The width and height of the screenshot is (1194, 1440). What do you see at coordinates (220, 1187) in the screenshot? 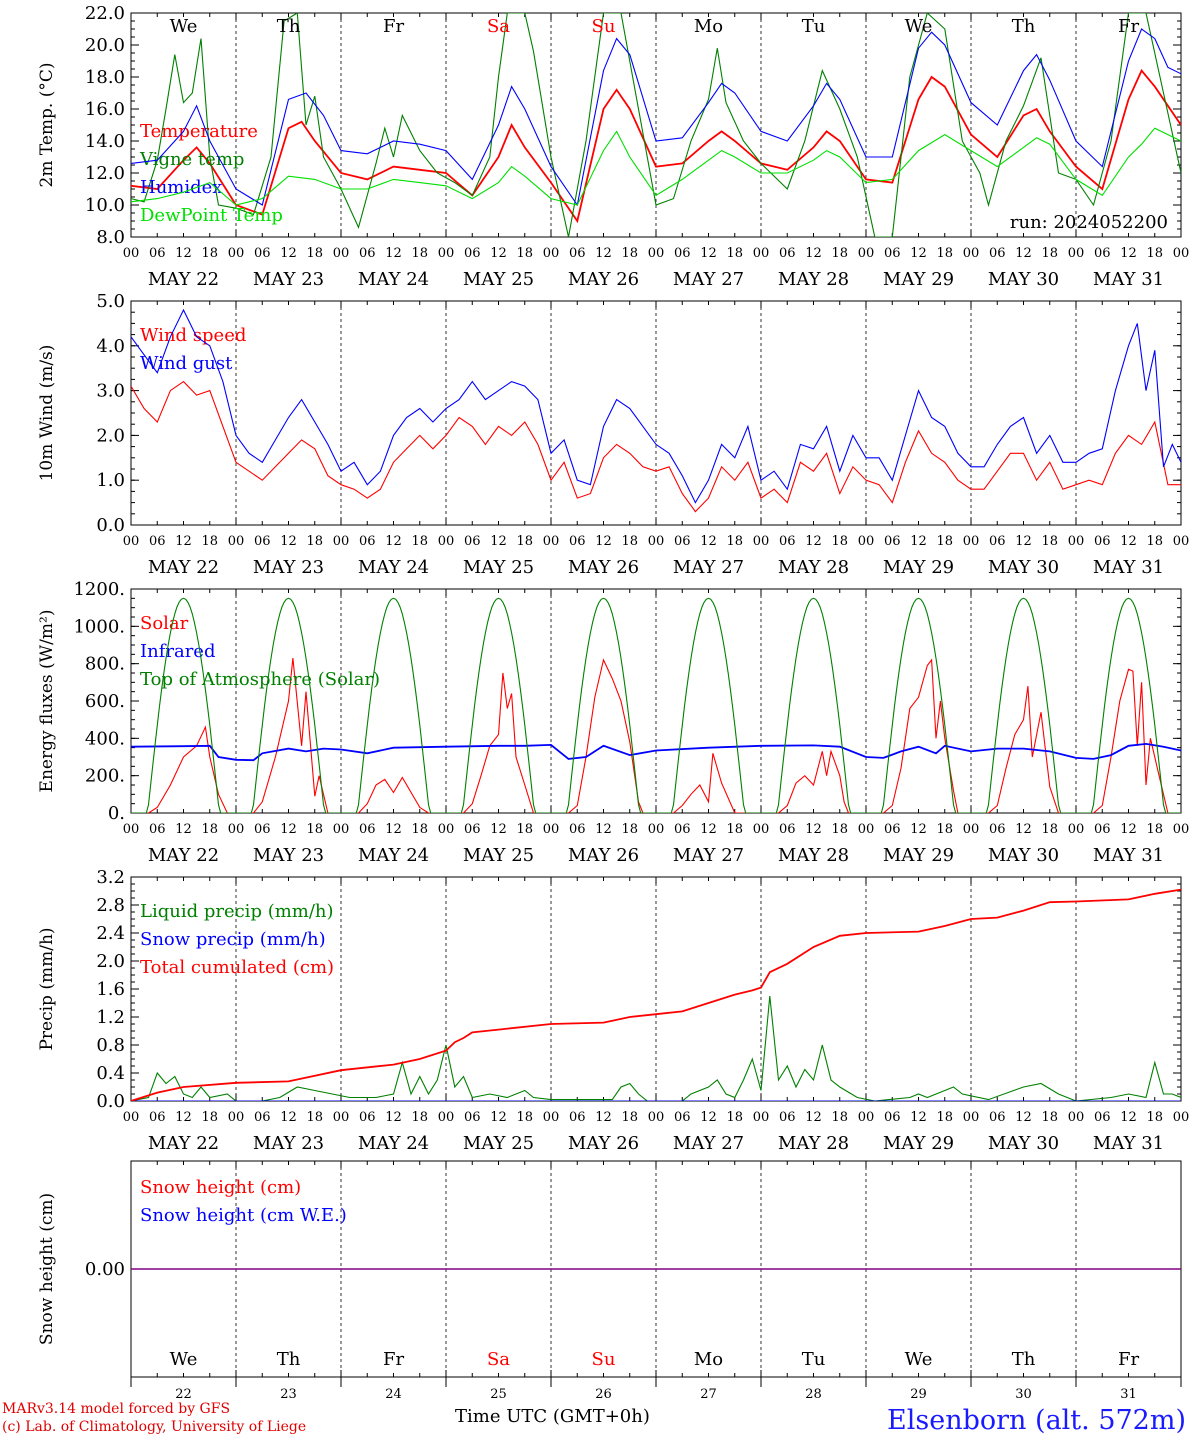
I see `legend-entry: Snow height (cm)` at bounding box center [220, 1187].